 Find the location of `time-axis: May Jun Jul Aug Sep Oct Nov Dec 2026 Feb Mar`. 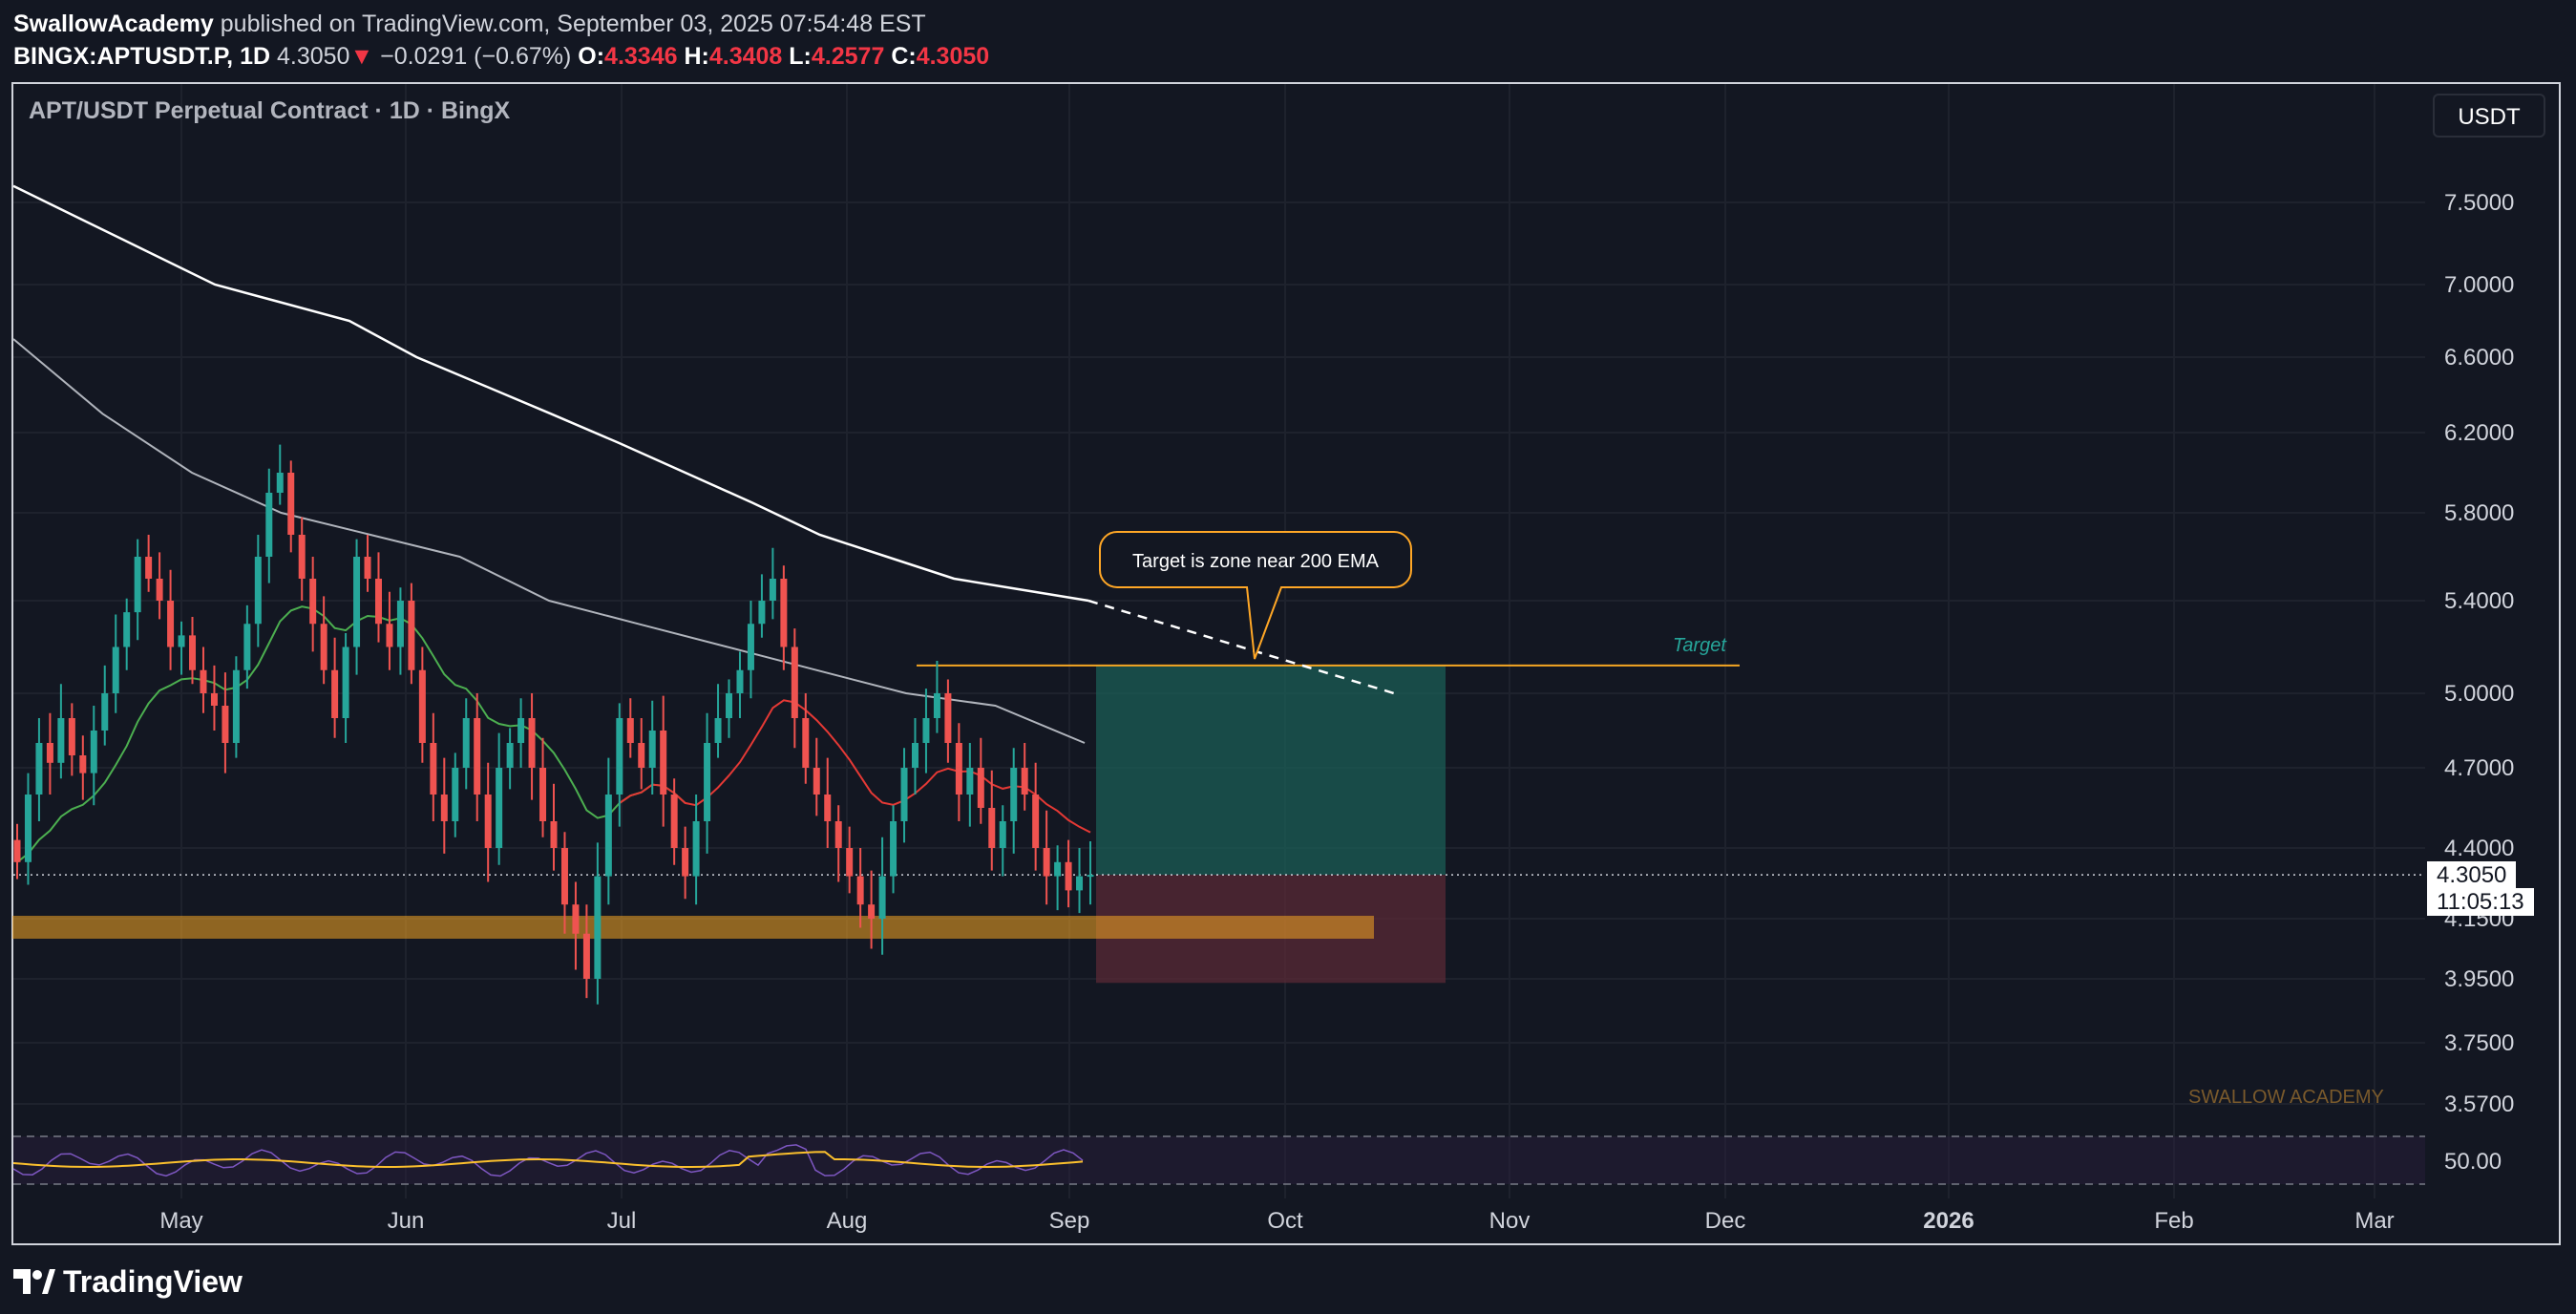

time-axis: May Jun Jul Aug Sep Oct Nov Dec 2026 Feb Mar is located at coordinates (1276, 1221).